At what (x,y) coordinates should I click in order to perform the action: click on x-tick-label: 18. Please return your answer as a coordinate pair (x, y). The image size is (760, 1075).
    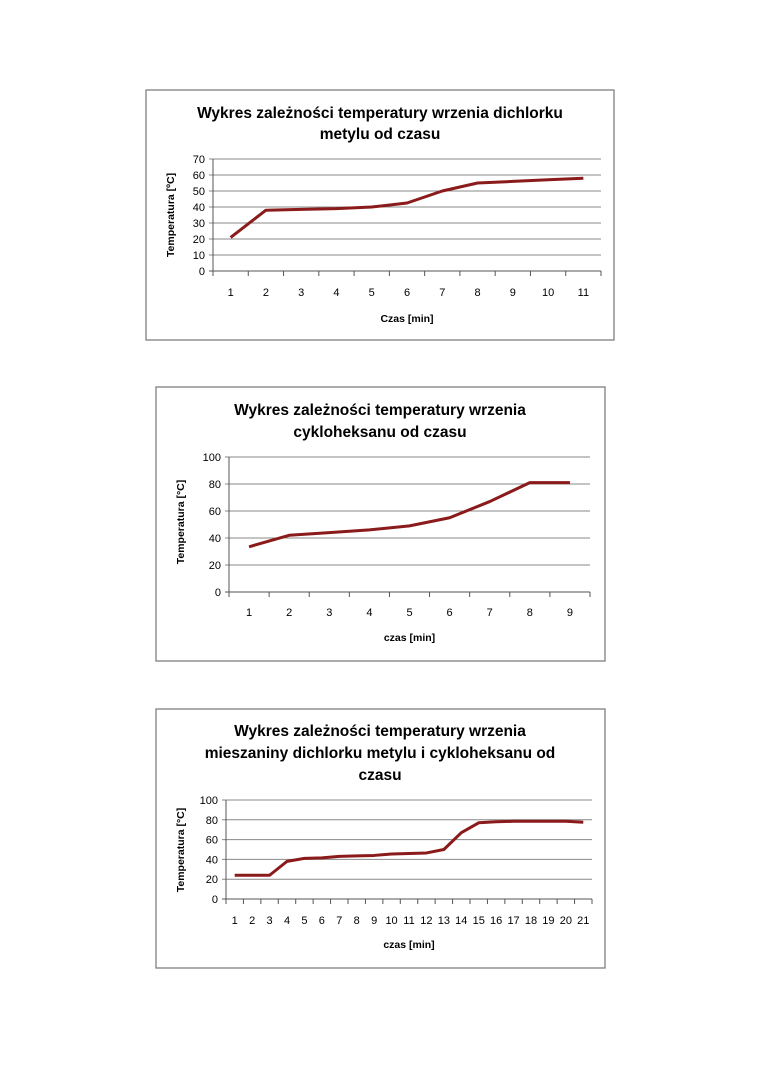
    Looking at the image, I should click on (531, 921).